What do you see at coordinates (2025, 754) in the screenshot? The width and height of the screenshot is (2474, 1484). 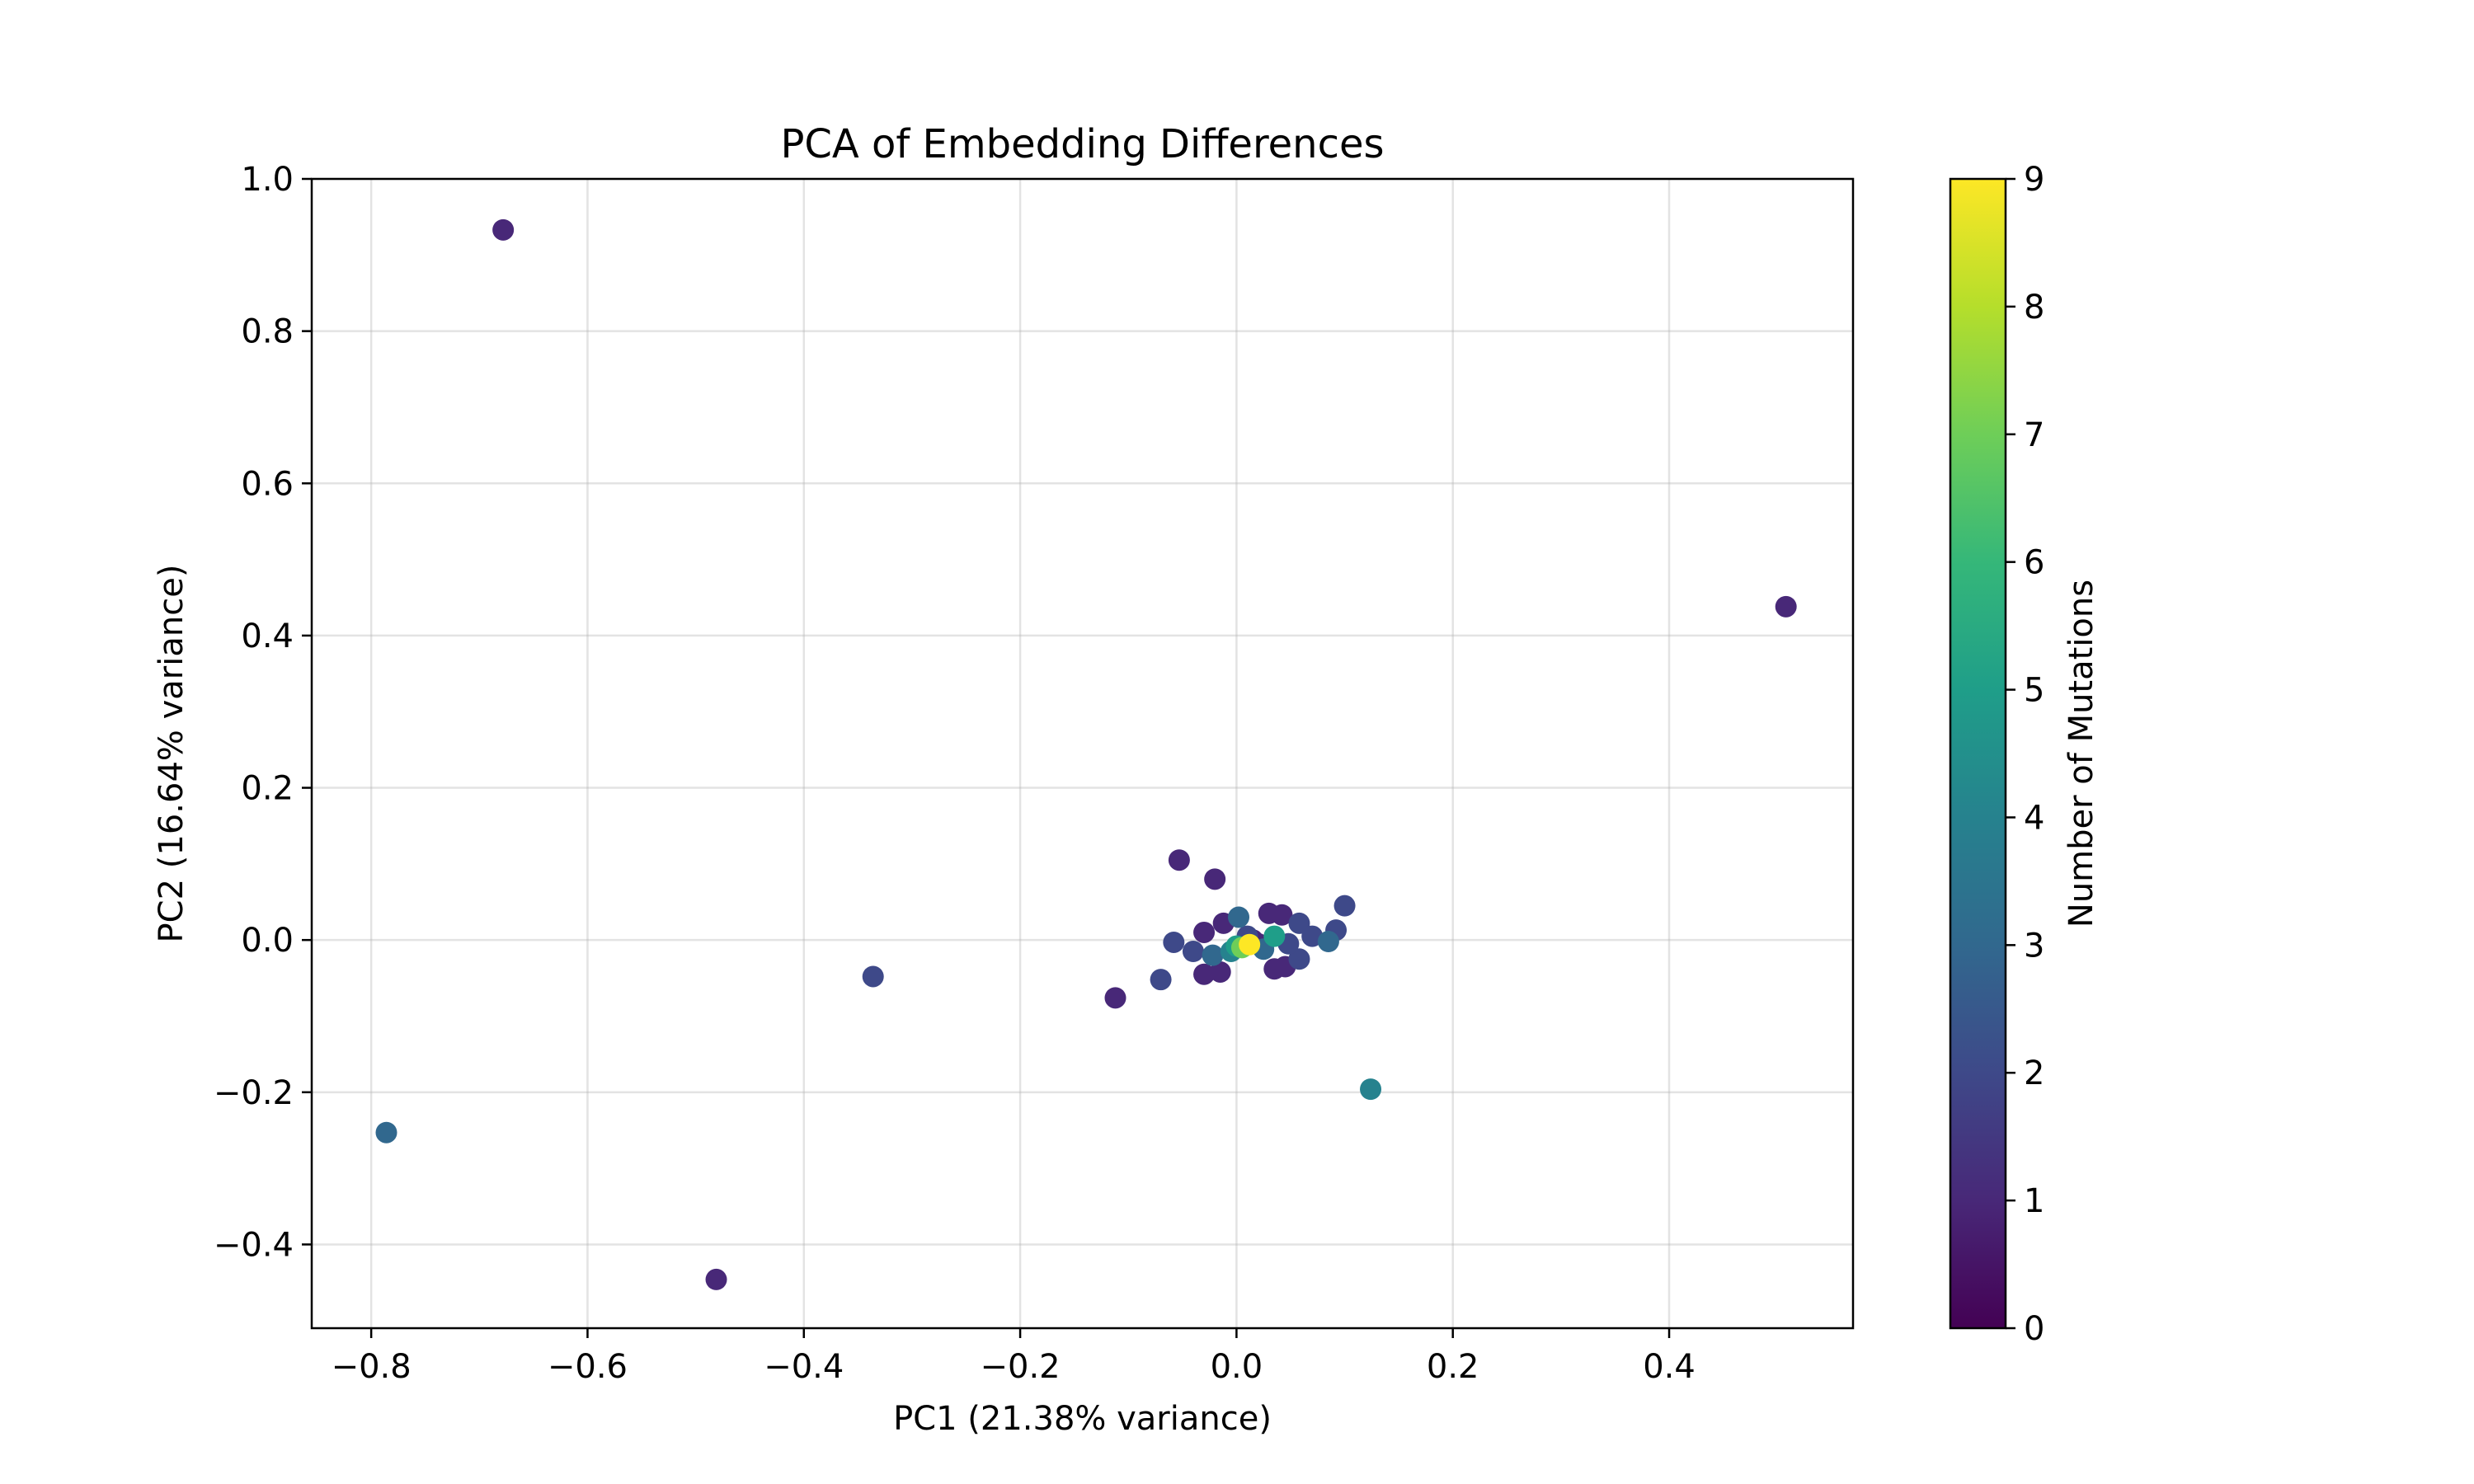 I see `colorbar-ticks: 0 1 2 3 4 5 6 7 8 9` at bounding box center [2025, 754].